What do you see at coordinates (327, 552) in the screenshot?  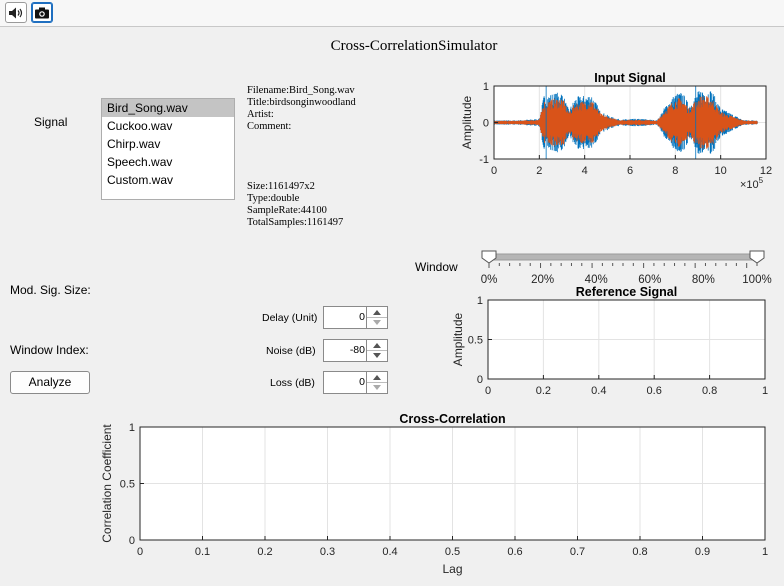 I see `x-tick-label: 0.3` at bounding box center [327, 552].